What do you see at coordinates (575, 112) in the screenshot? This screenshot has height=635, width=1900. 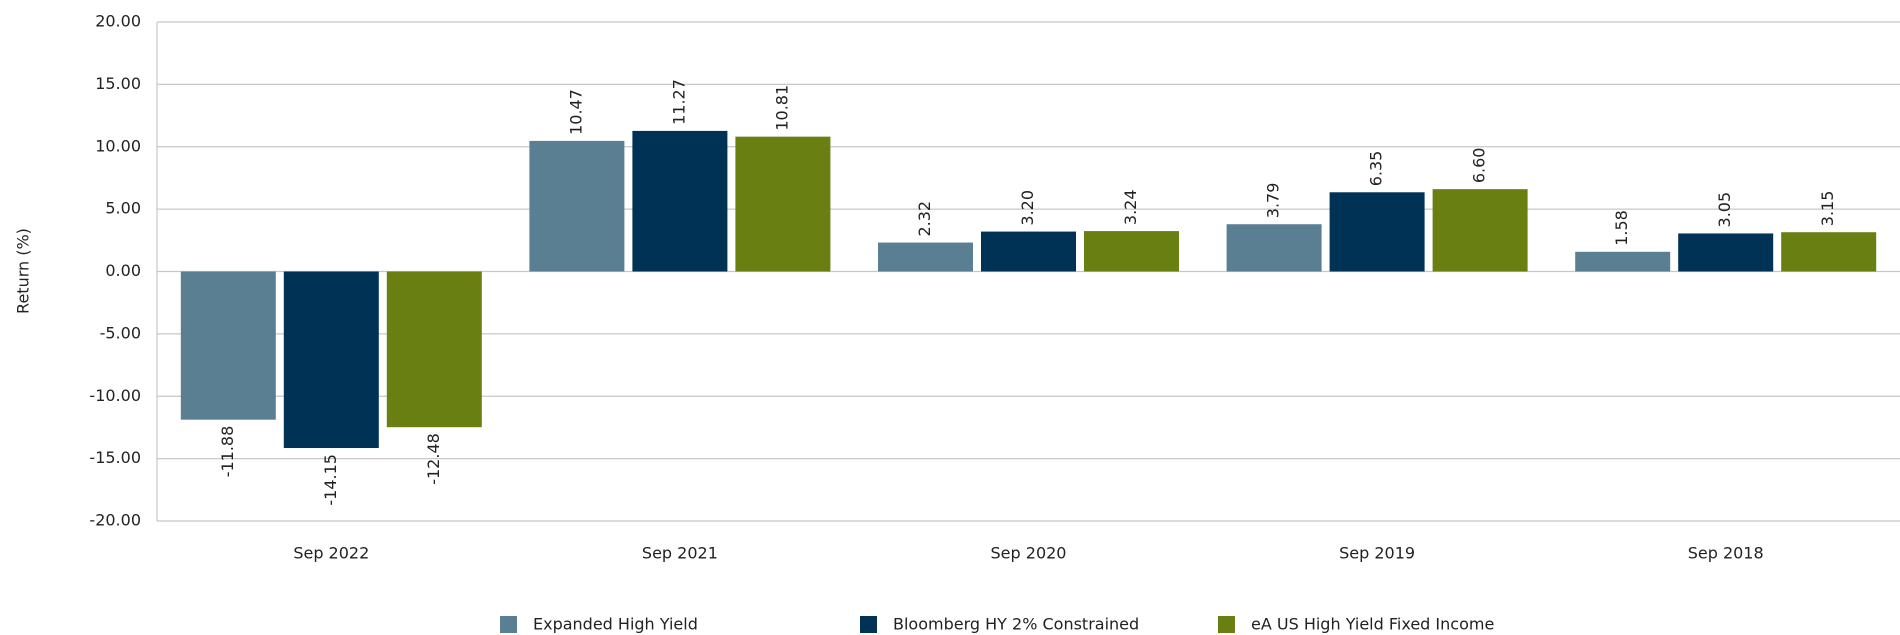 I see `data-label: 10.47` at bounding box center [575, 112].